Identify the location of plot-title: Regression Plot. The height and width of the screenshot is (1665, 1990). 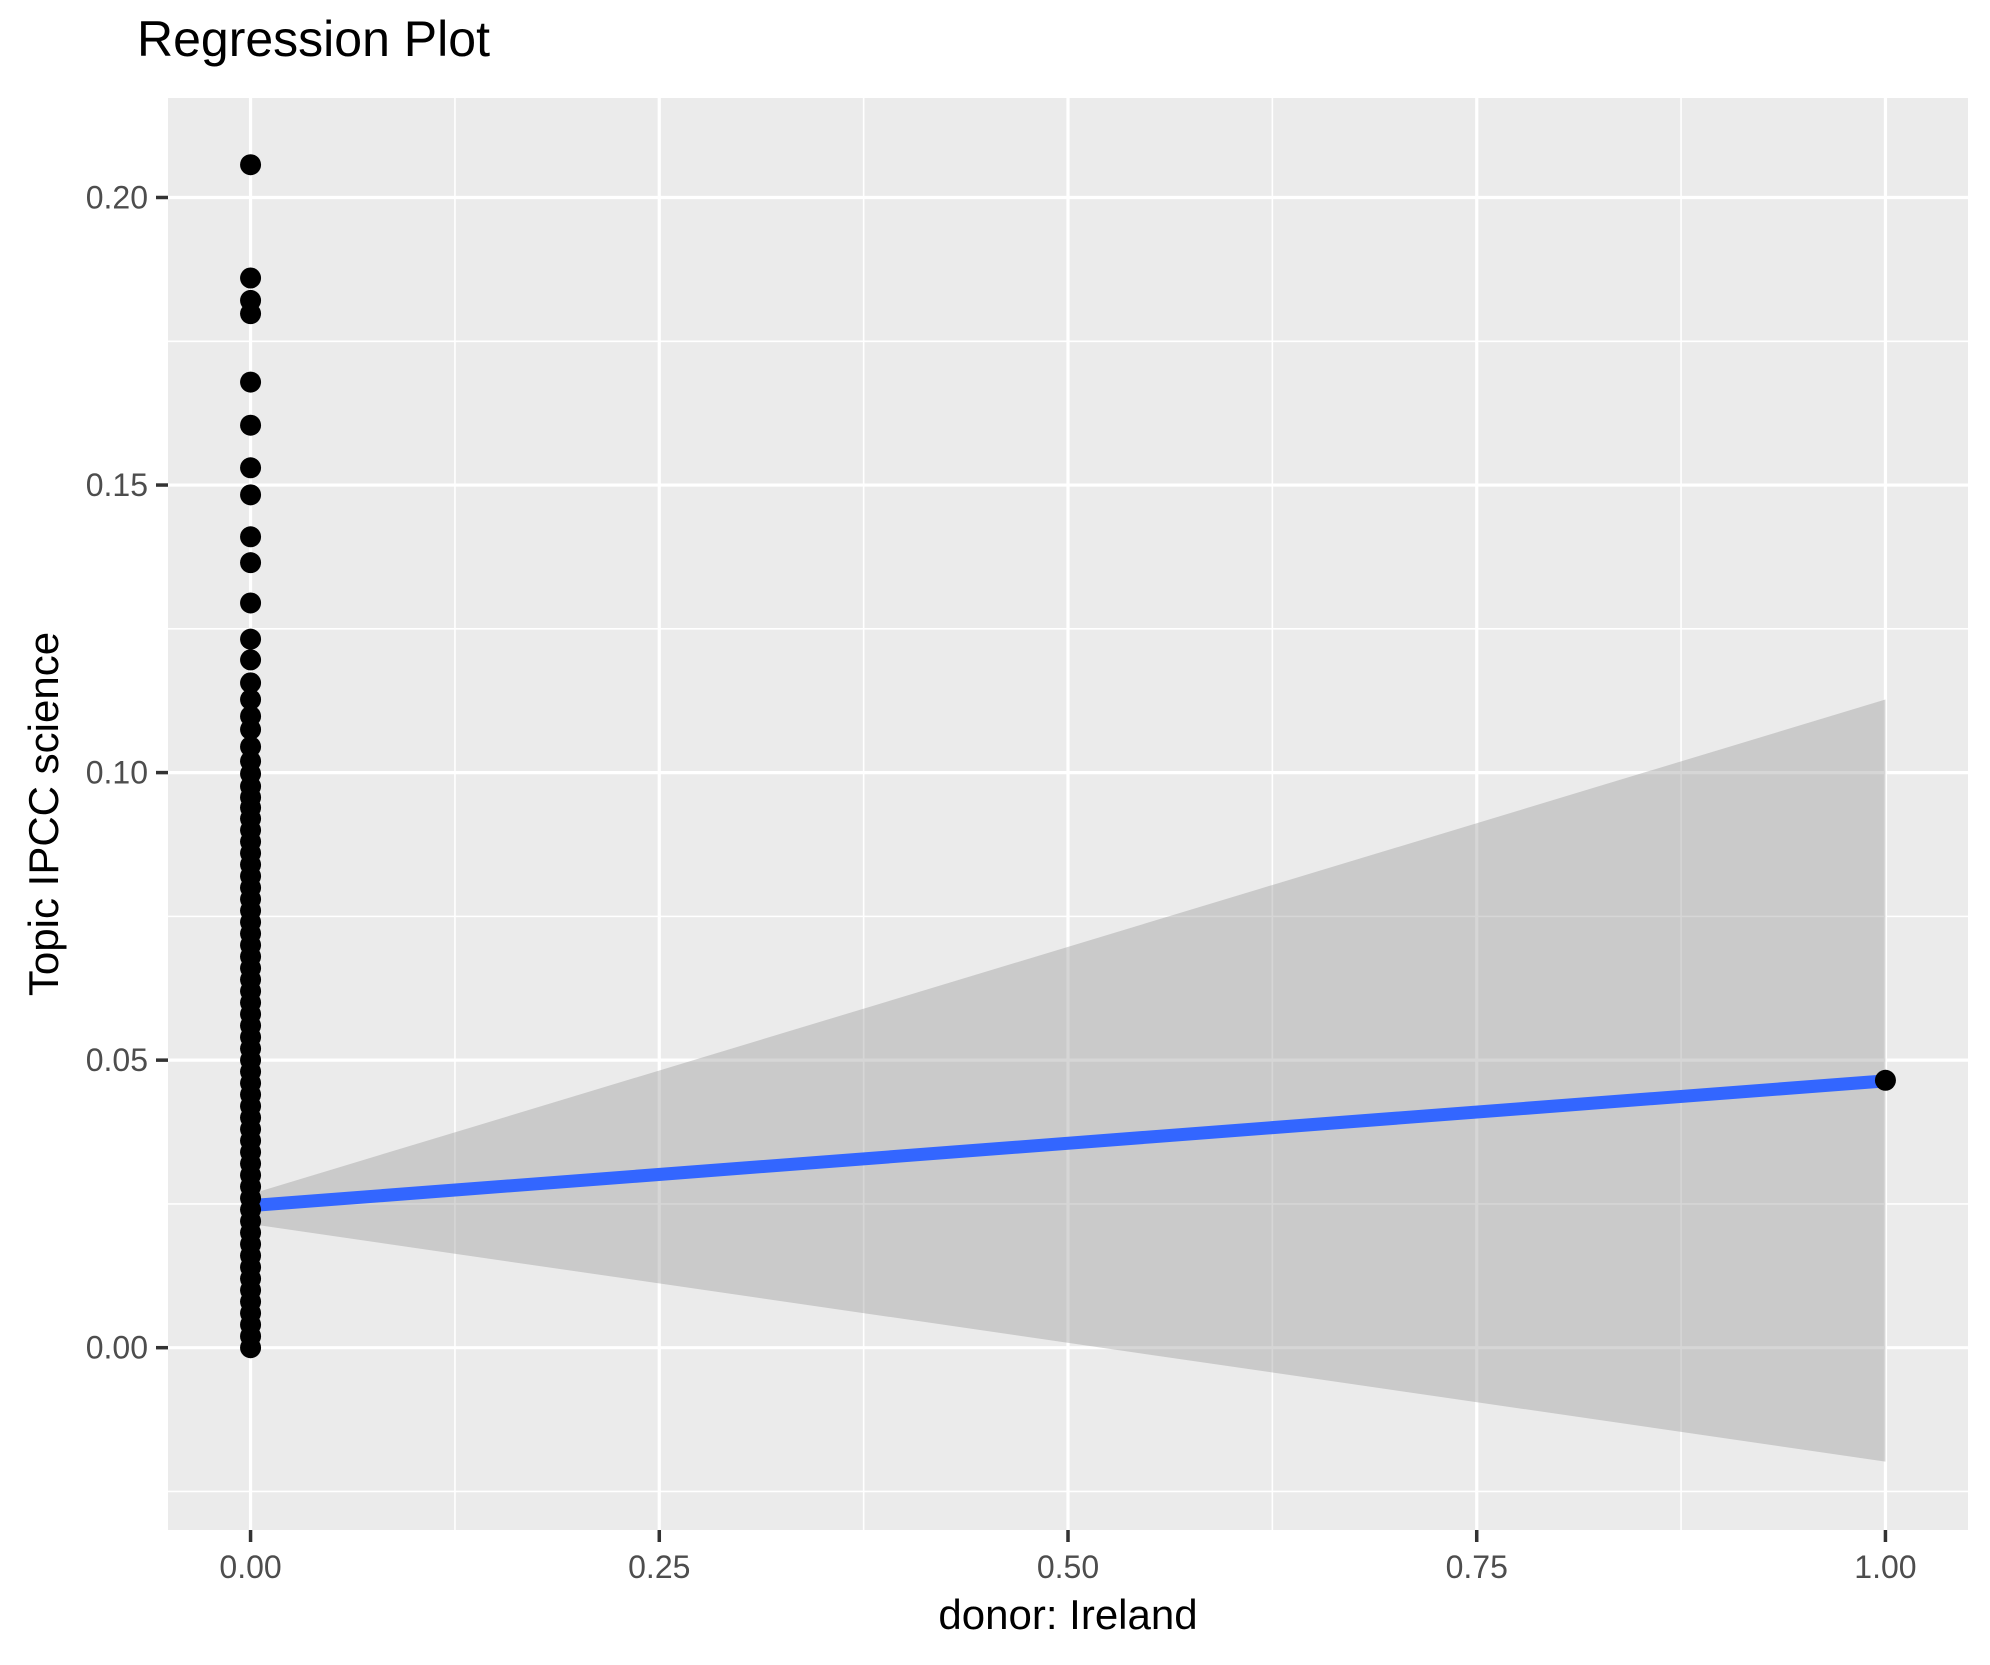
(313, 39).